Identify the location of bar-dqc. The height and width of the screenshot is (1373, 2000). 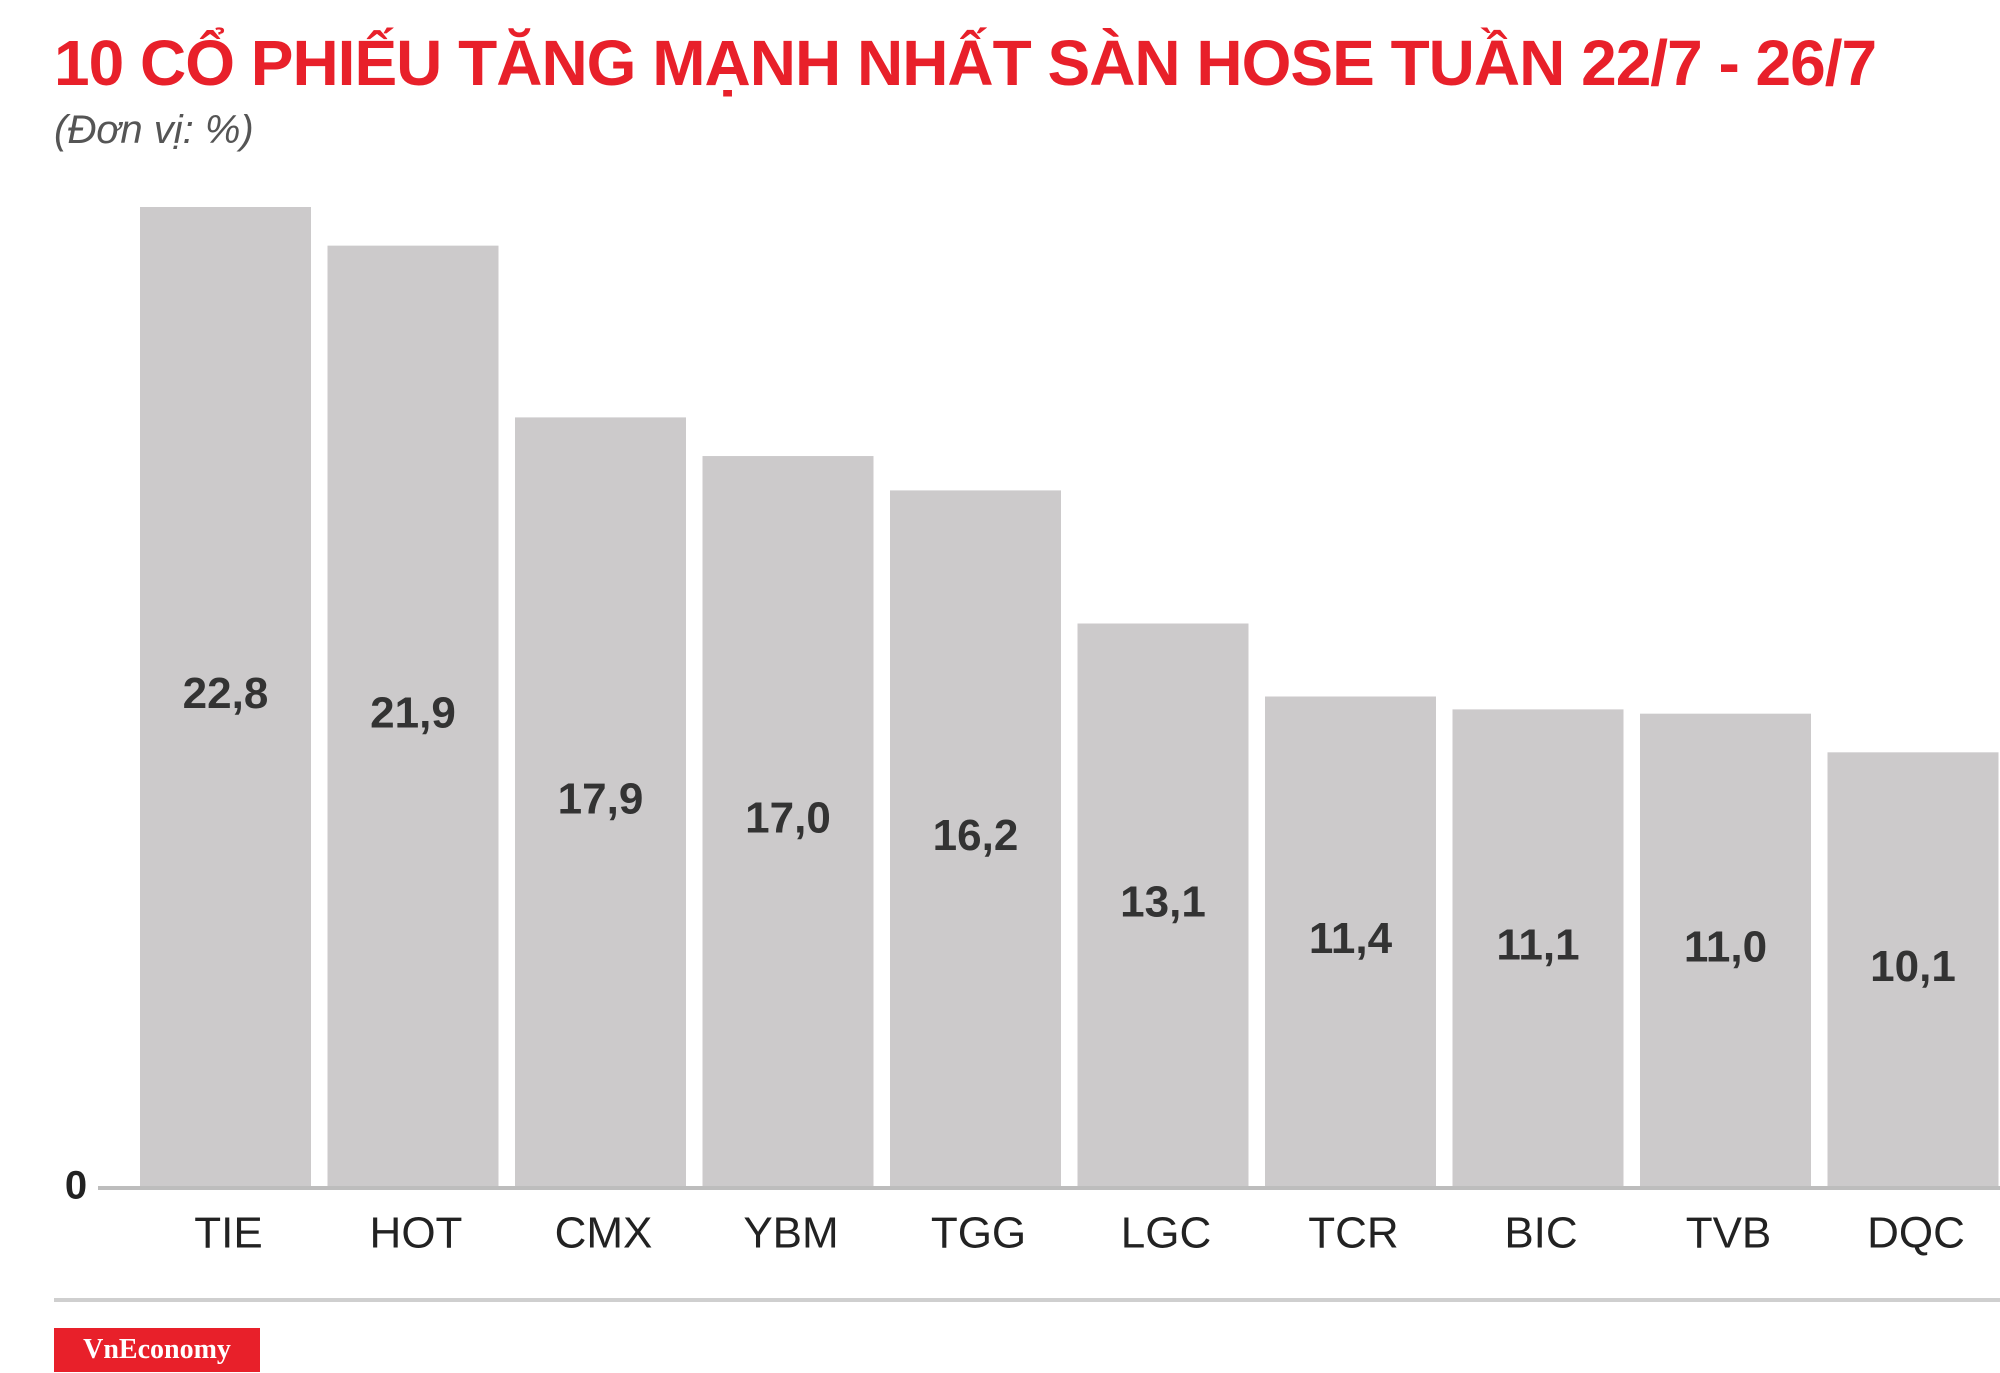
(1913, 969).